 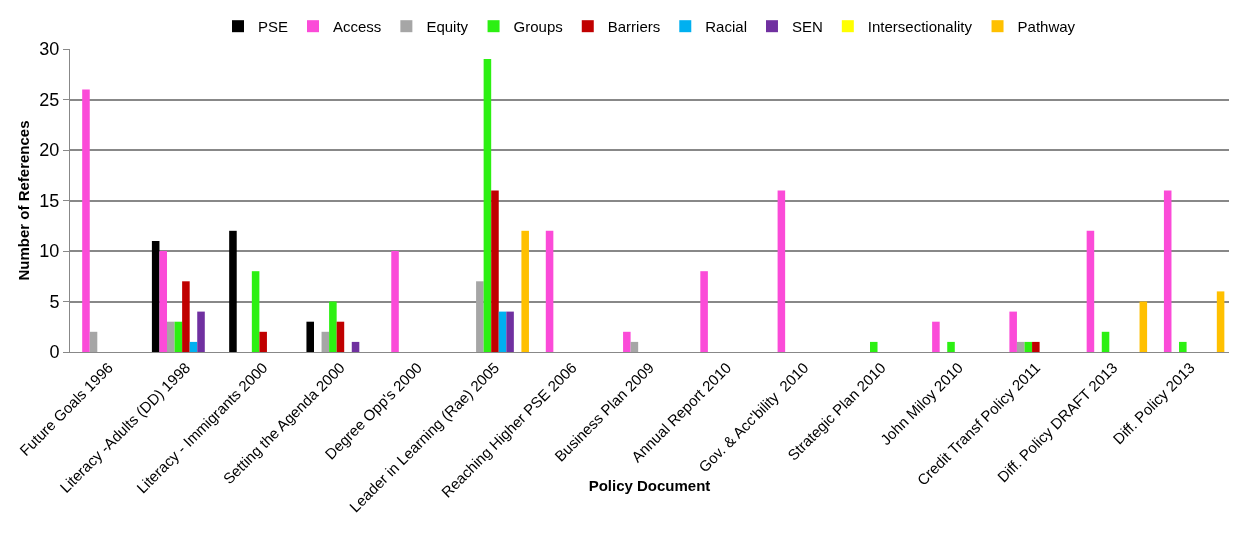 I want to click on y-tick-label: 10, so click(x=49, y=251).